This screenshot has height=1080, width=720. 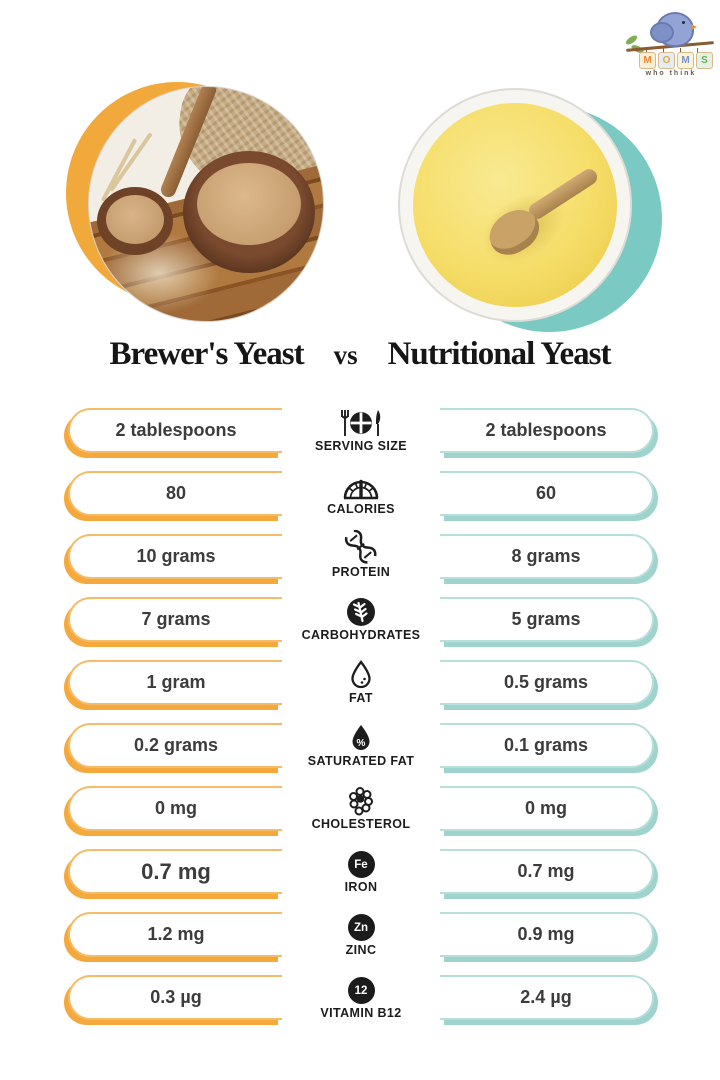 What do you see at coordinates (547, 619) in the screenshot?
I see `nutritional-carbs-pill: 5 grams` at bounding box center [547, 619].